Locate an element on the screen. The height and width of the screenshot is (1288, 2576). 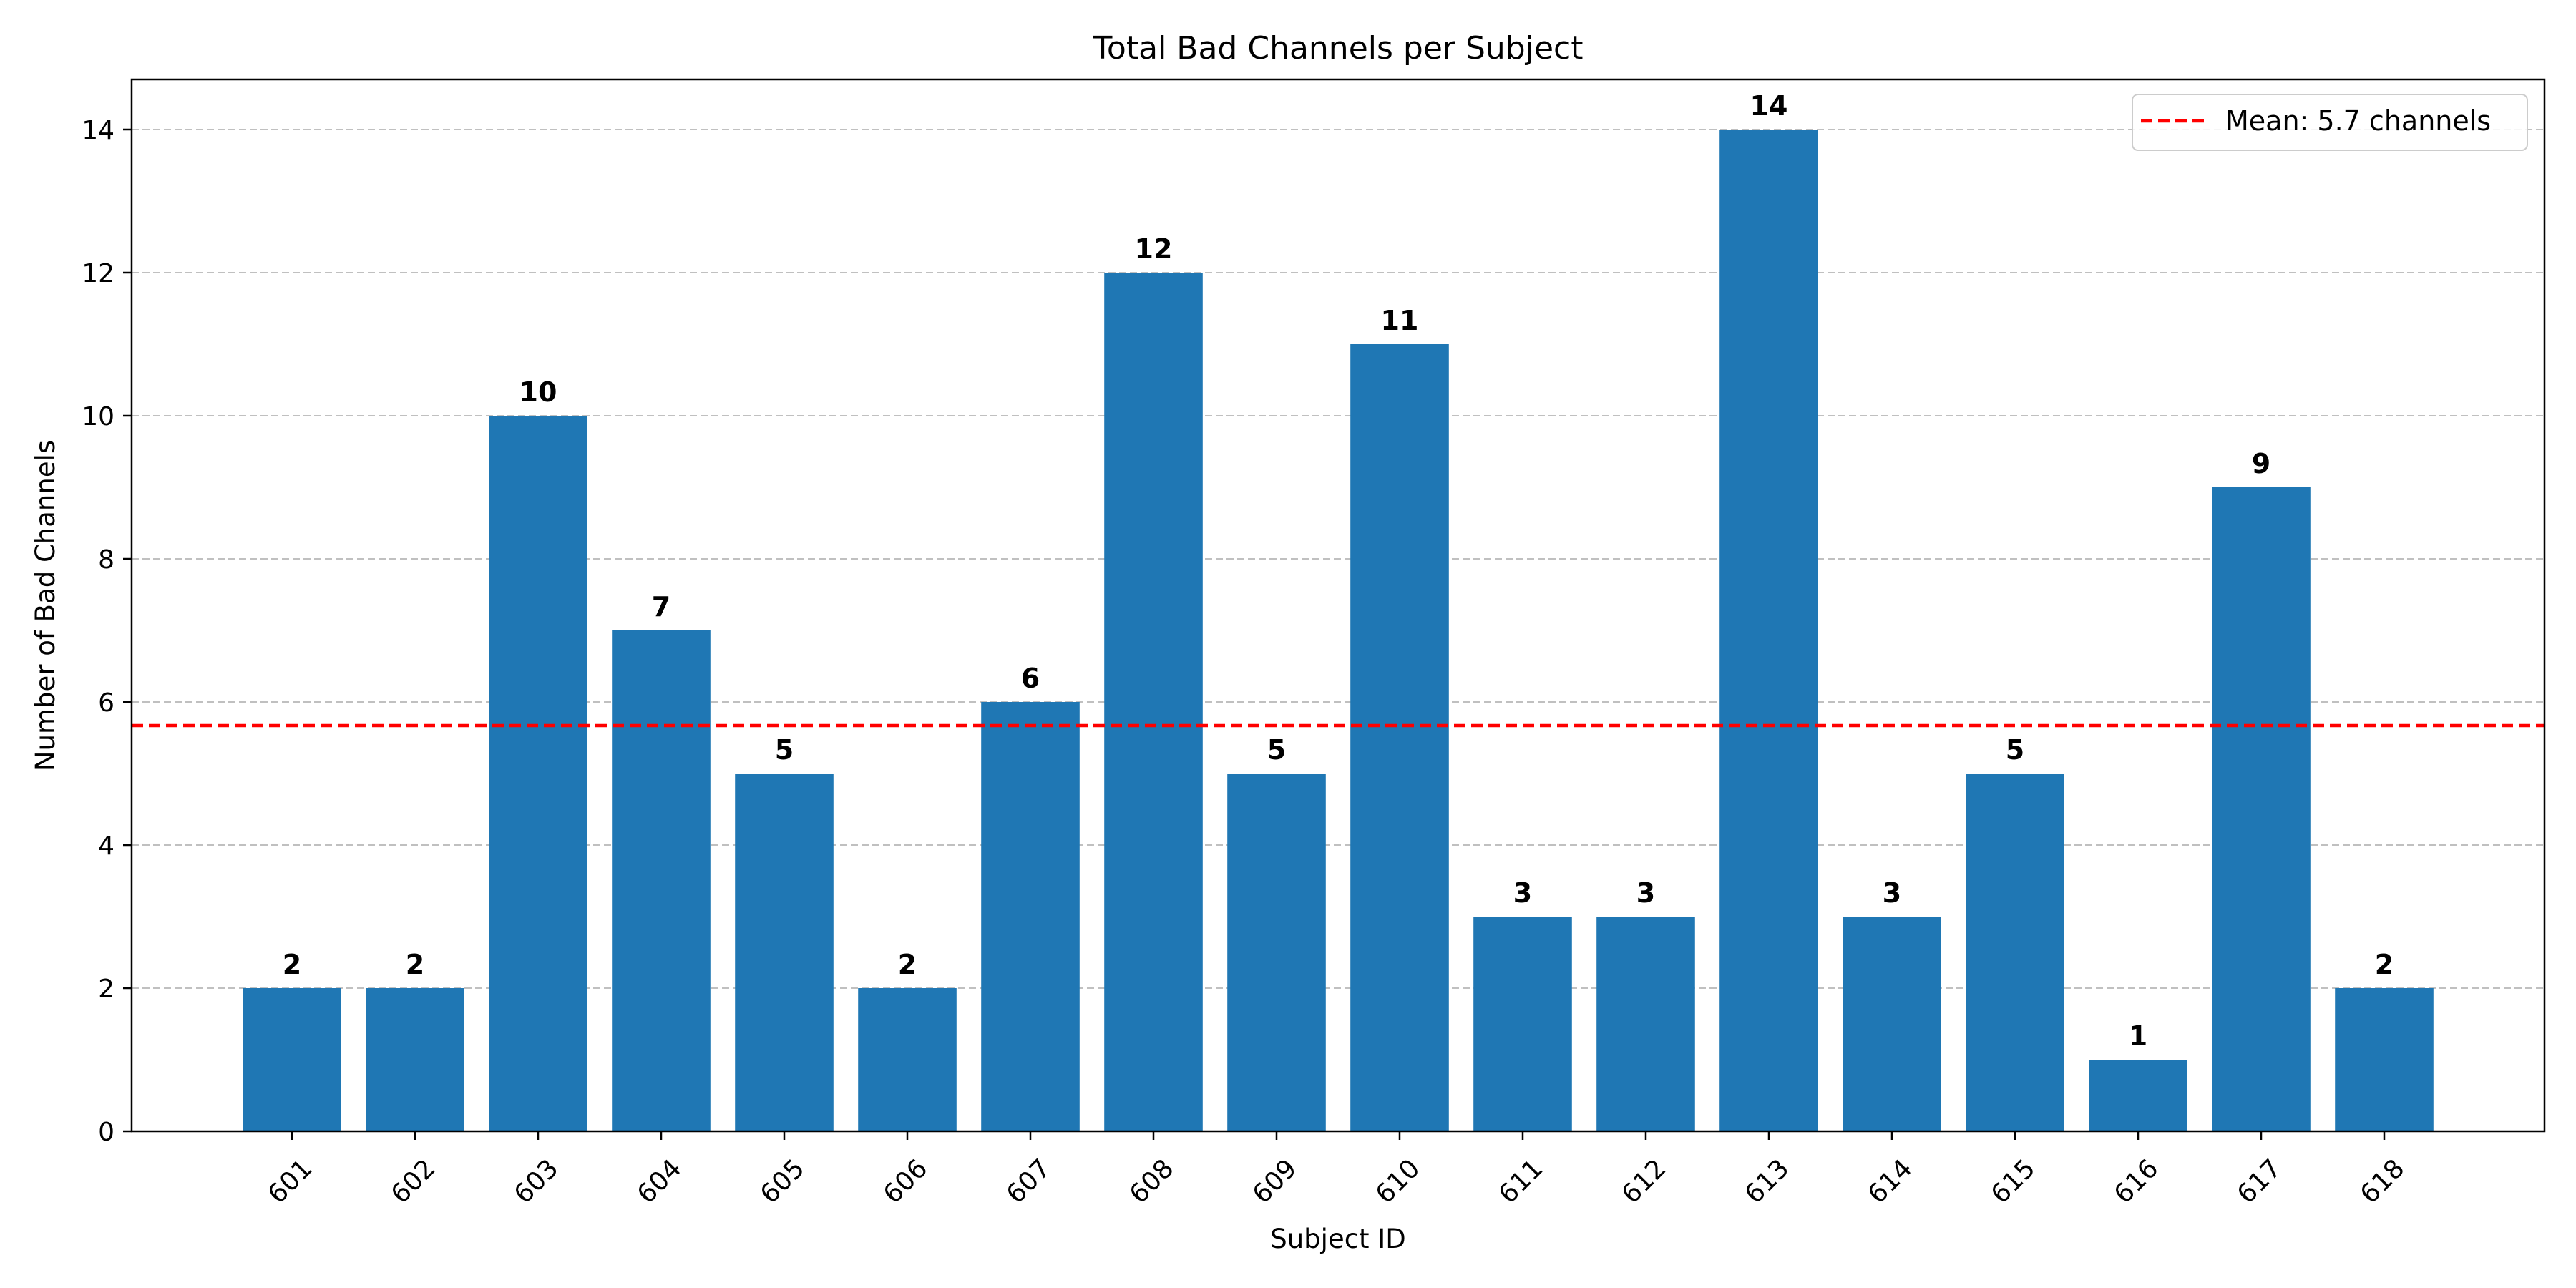
y-tick-label: 10 is located at coordinates (98, 416).